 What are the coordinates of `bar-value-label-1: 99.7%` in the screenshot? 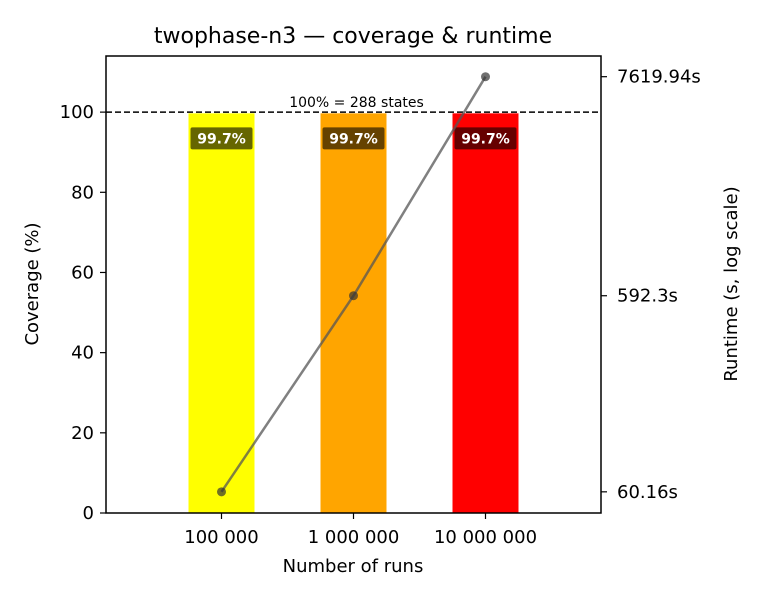 It's located at (221, 139).